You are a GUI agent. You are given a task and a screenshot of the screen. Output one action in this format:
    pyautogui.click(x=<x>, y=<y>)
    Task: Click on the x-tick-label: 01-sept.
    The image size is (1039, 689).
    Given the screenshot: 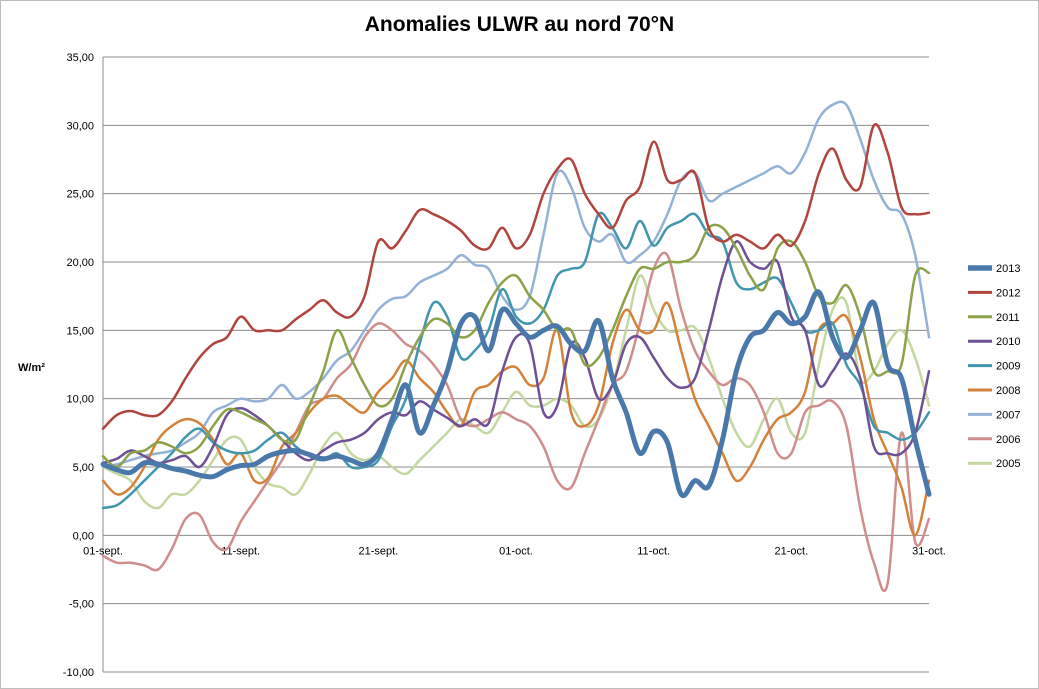 What is the action you would take?
    pyautogui.click(x=103, y=551)
    